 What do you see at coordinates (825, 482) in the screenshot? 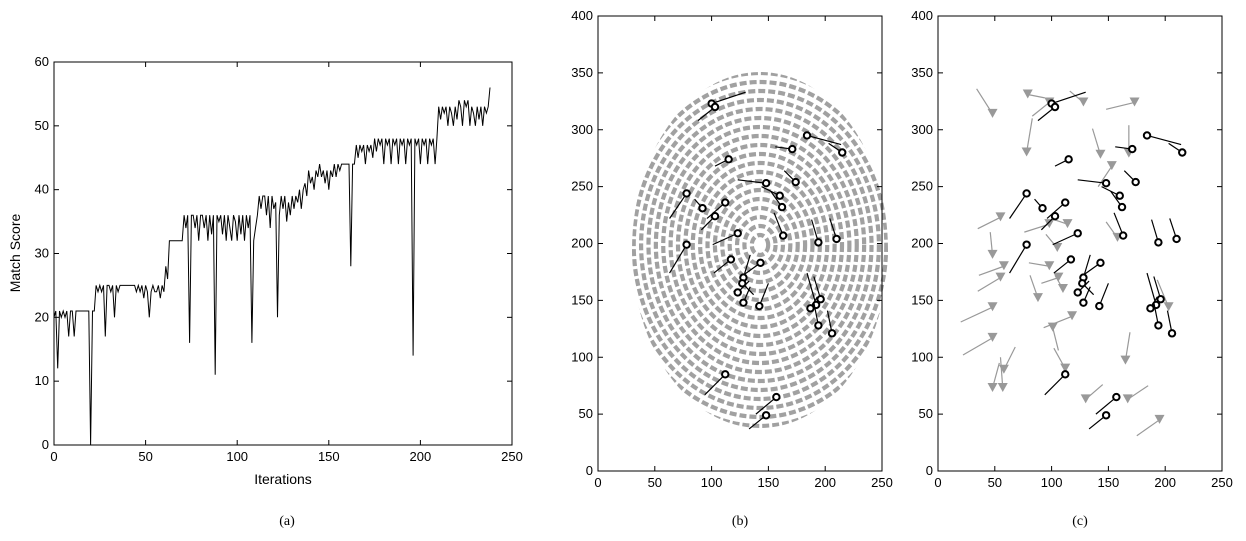
I see `x-tick-label: 200` at bounding box center [825, 482].